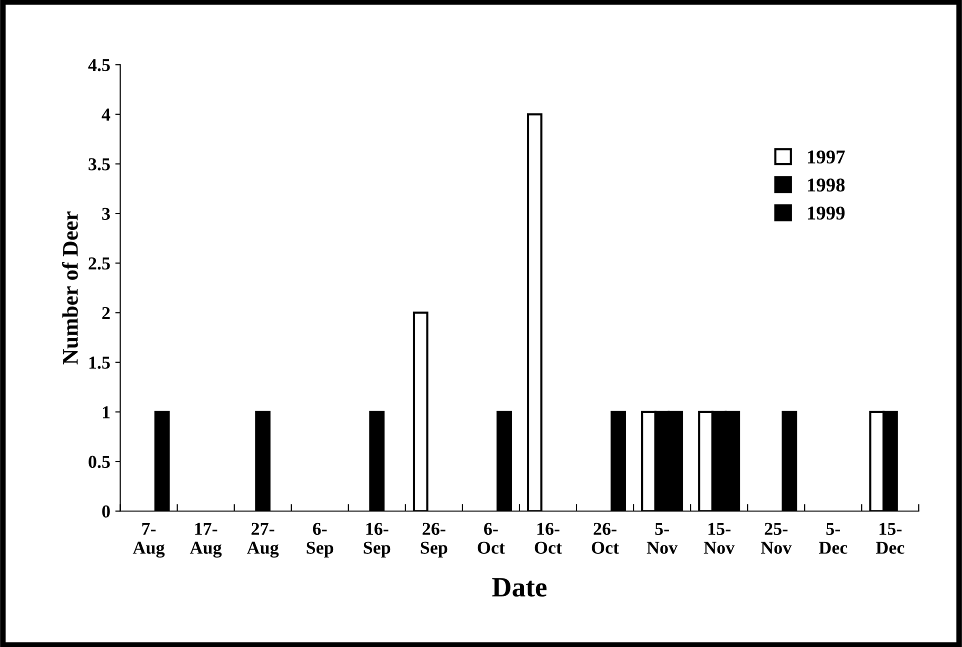 This screenshot has height=647, width=962. Describe the element at coordinates (548, 538) in the screenshot. I see `x-tick-label: 16- Oct` at that location.